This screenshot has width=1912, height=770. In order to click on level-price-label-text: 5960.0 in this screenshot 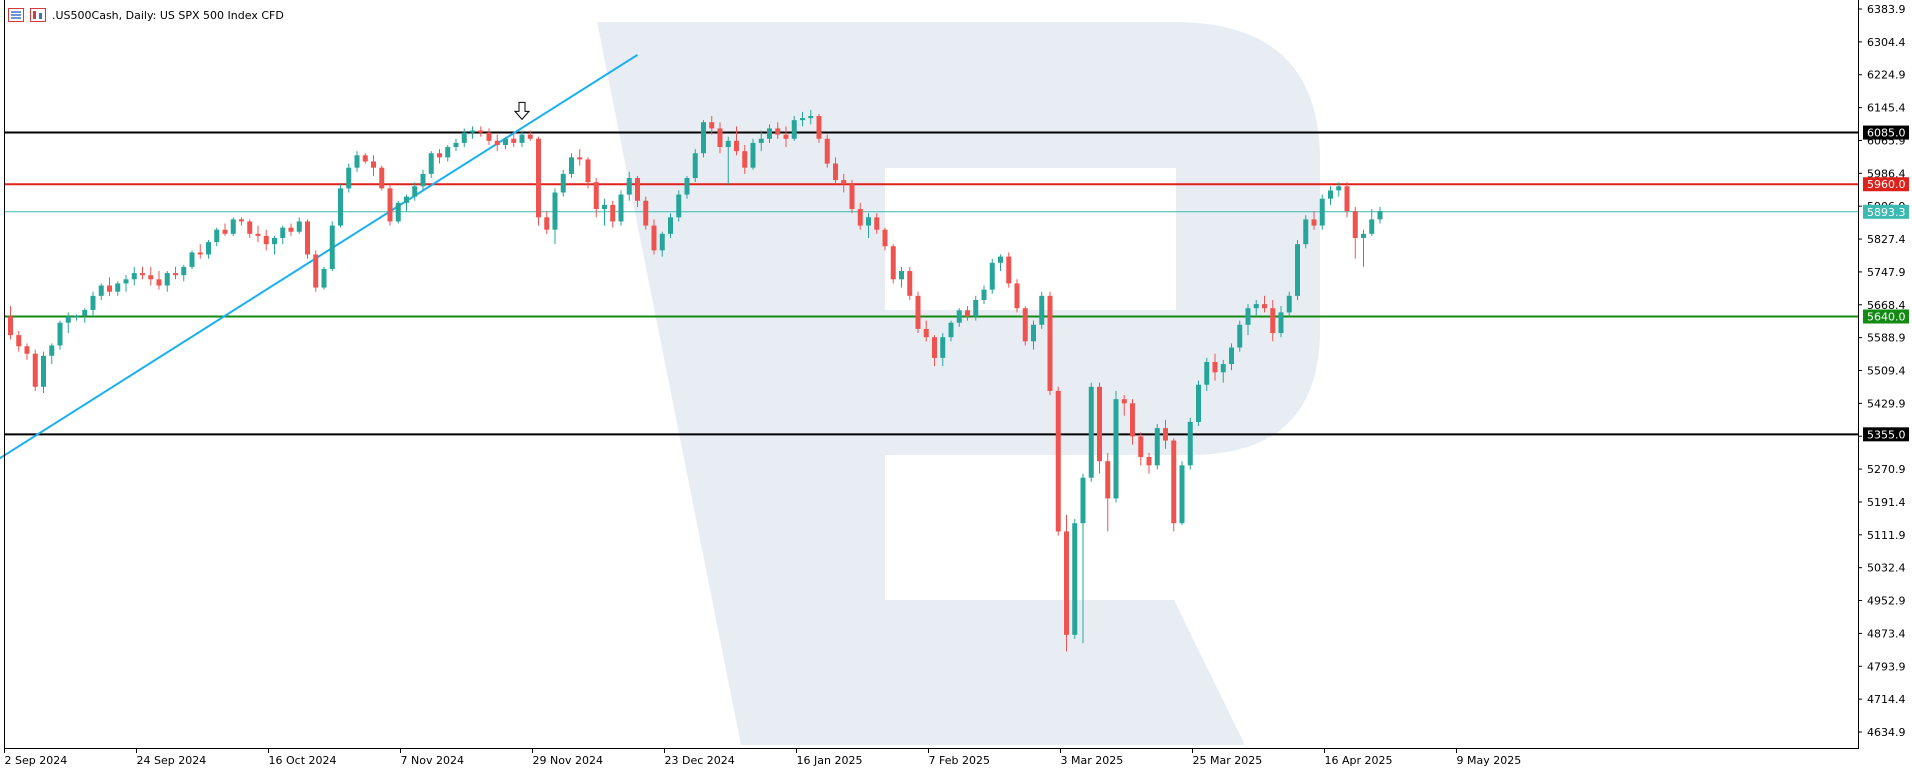, I will do `click(1886, 184)`.